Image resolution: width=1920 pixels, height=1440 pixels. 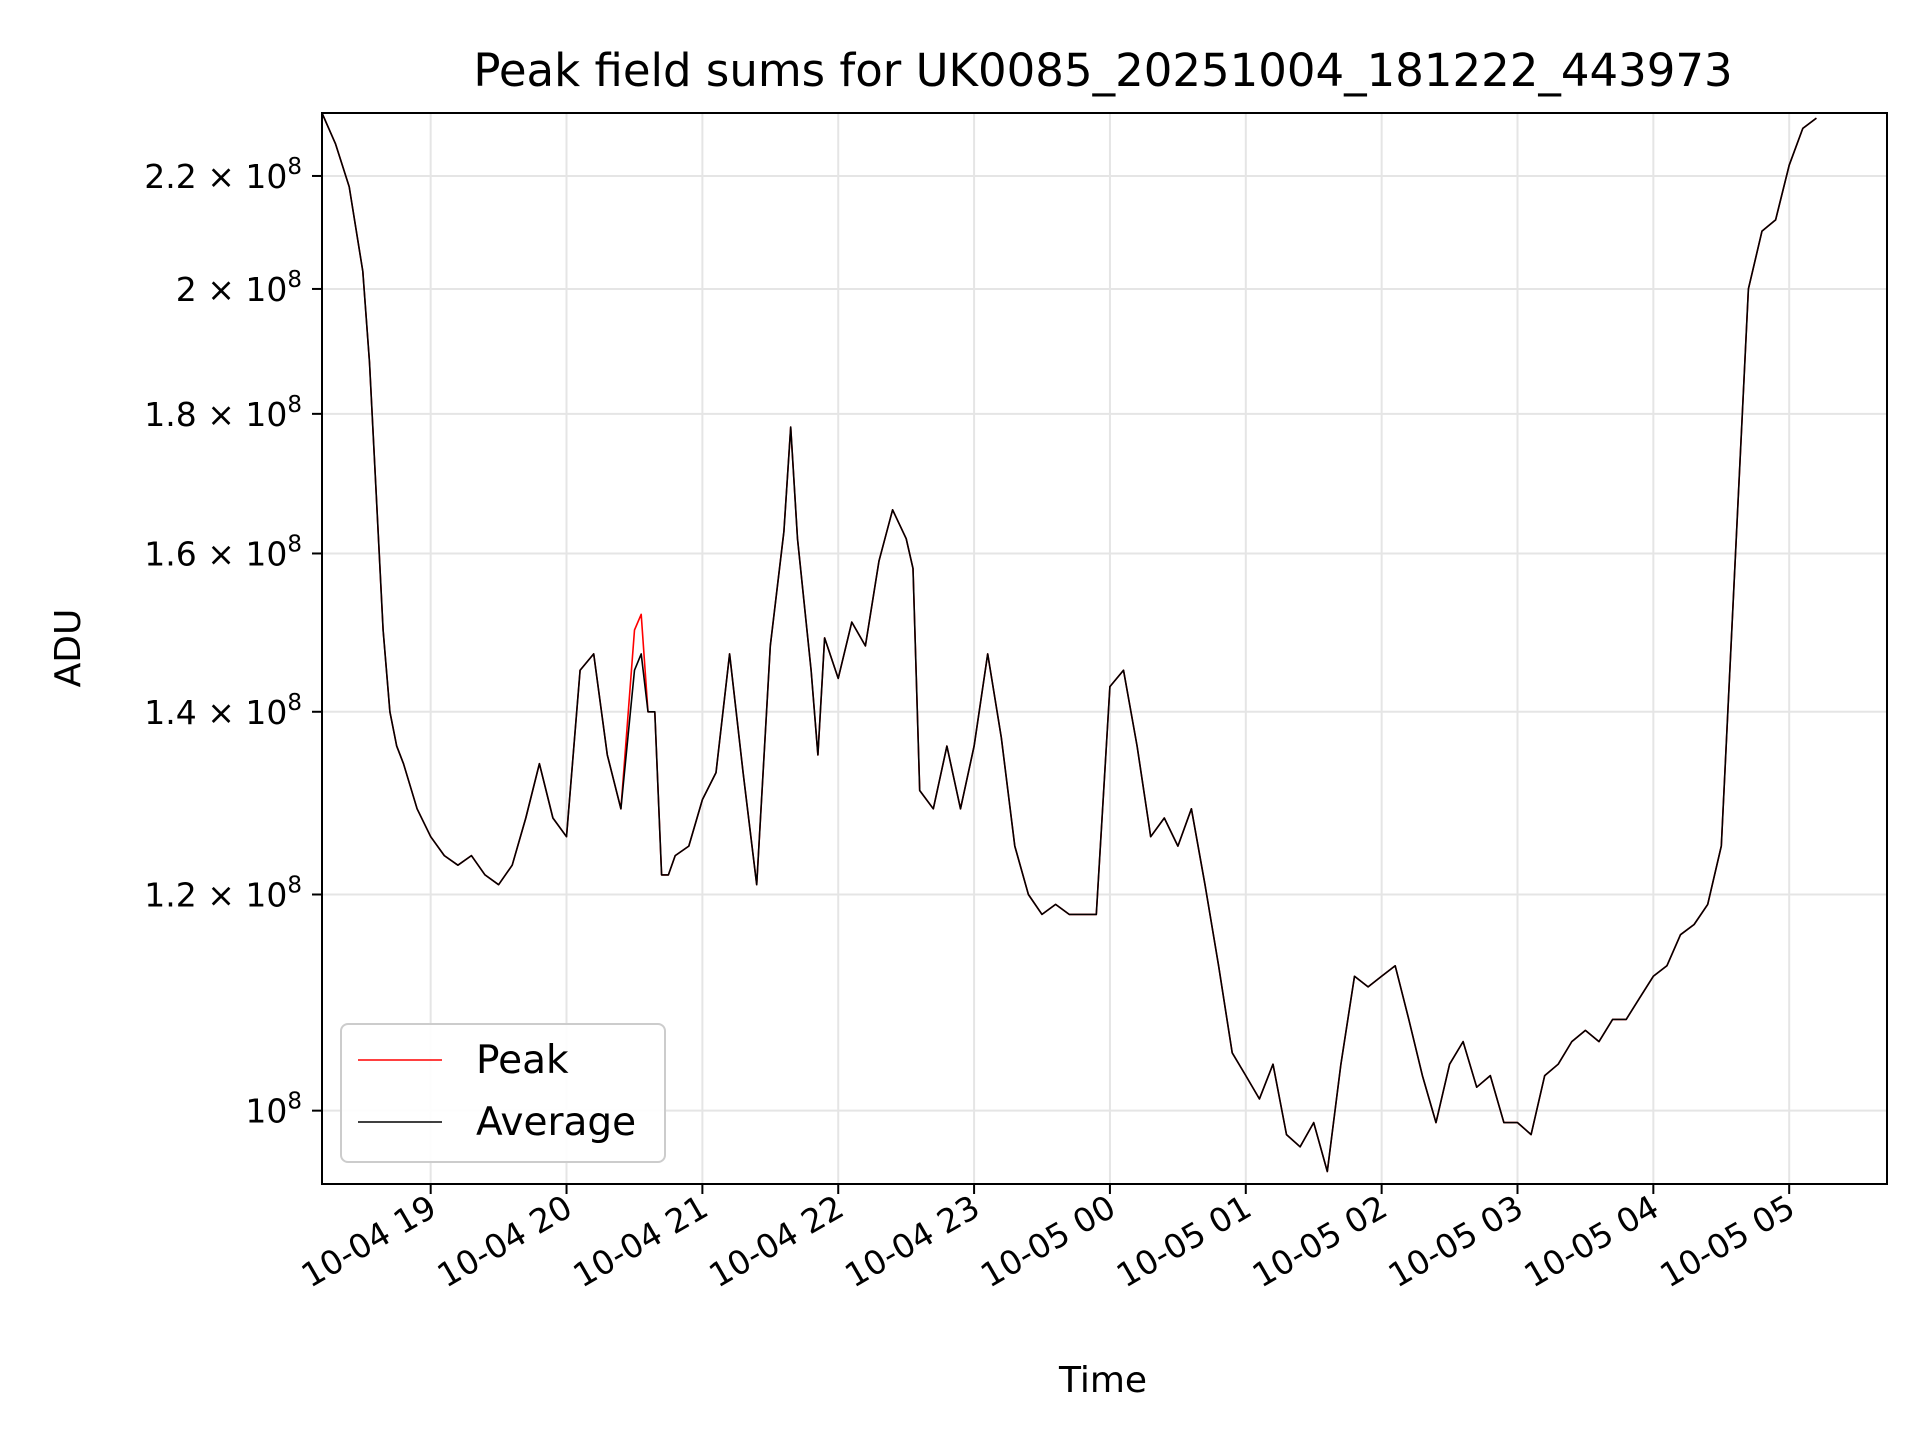 I want to click on legend-box, so click(x=503, y=1093).